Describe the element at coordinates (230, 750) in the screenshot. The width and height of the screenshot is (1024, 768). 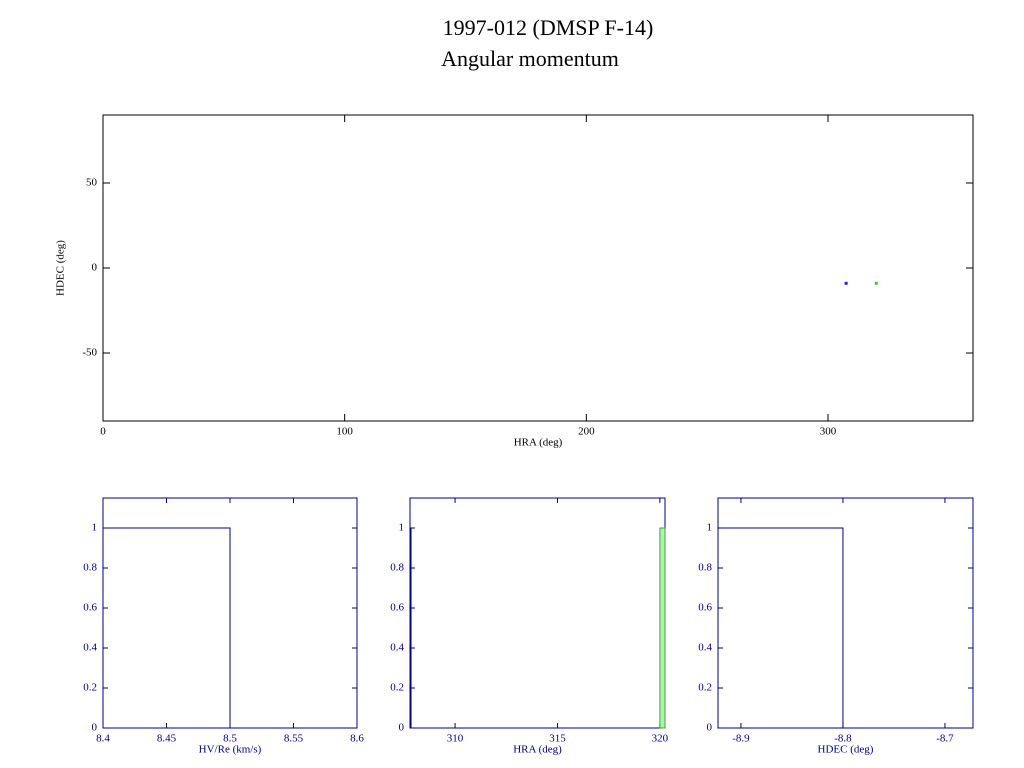
I see `x-axis-title: HV/Re (km/s)` at that location.